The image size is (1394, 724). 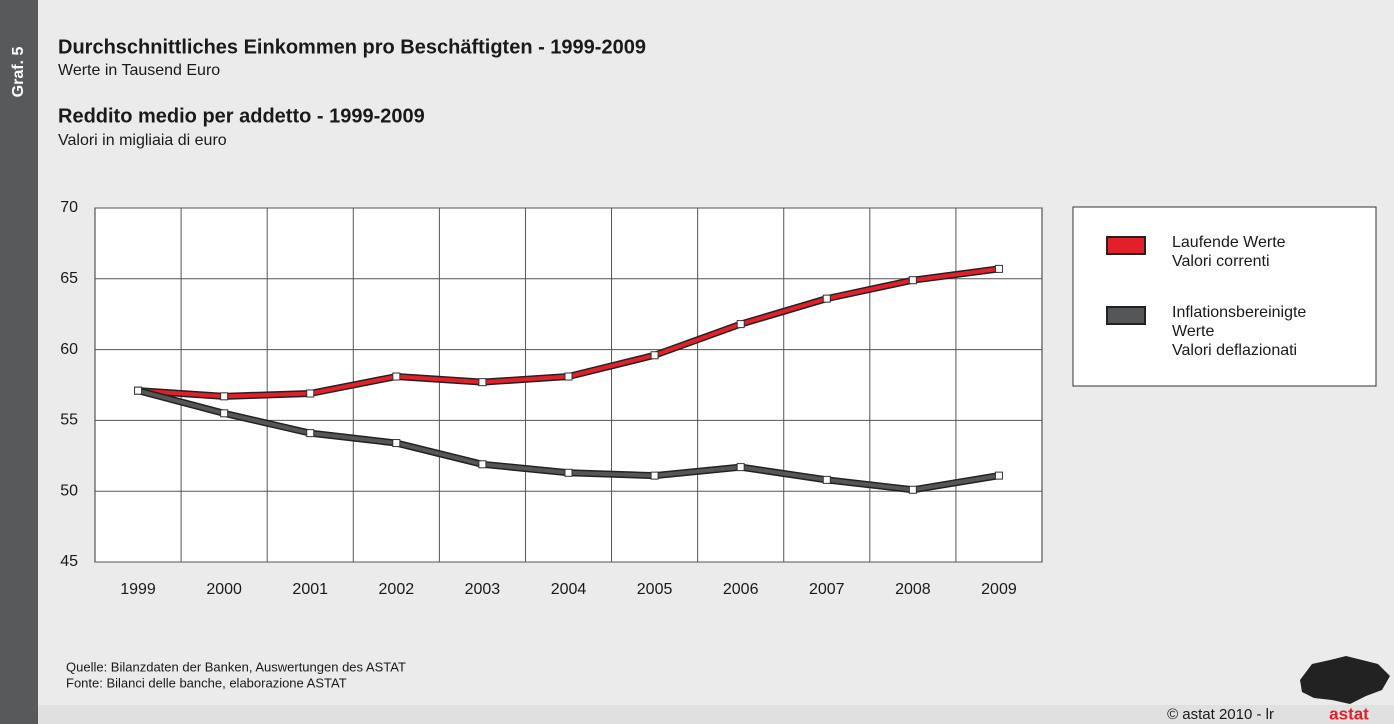 What do you see at coordinates (913, 589) in the screenshot?
I see `x-tick-label: 2008` at bounding box center [913, 589].